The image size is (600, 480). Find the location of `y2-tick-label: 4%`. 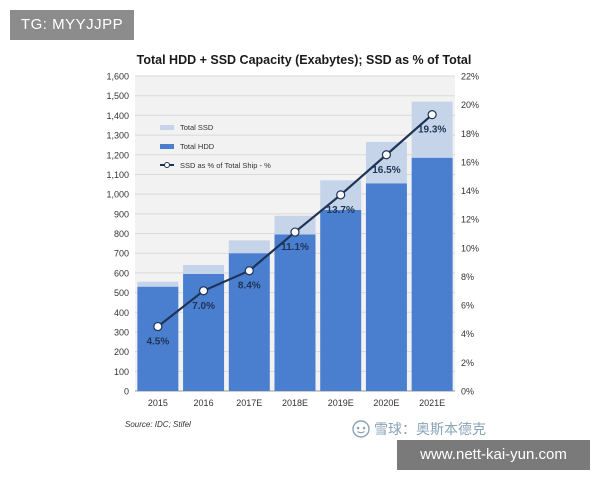

y2-tick-label: 4% is located at coordinates (467, 334).